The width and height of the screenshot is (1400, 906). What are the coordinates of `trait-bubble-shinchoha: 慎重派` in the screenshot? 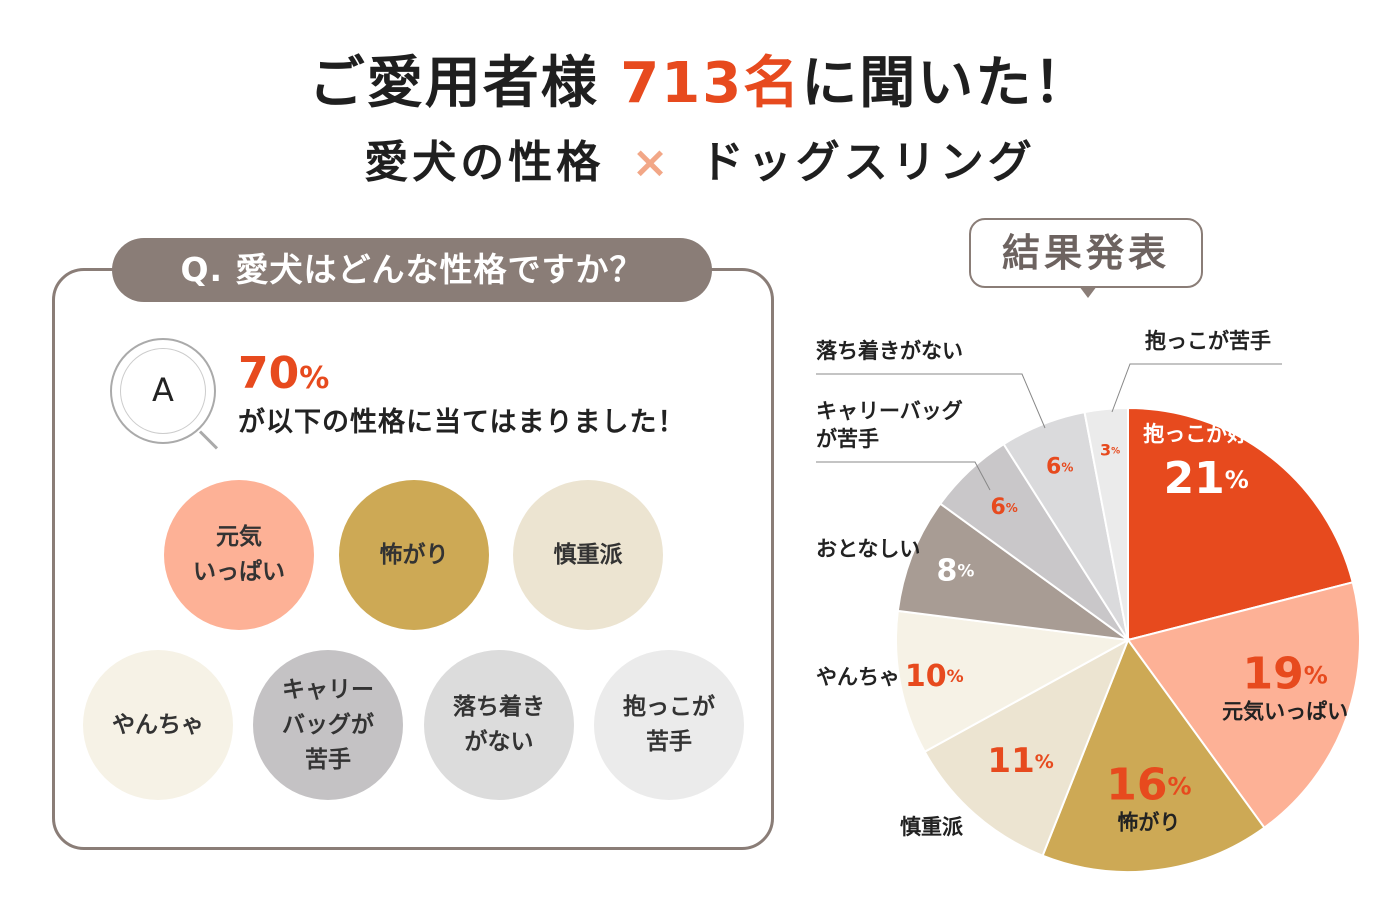 It's located at (588, 555).